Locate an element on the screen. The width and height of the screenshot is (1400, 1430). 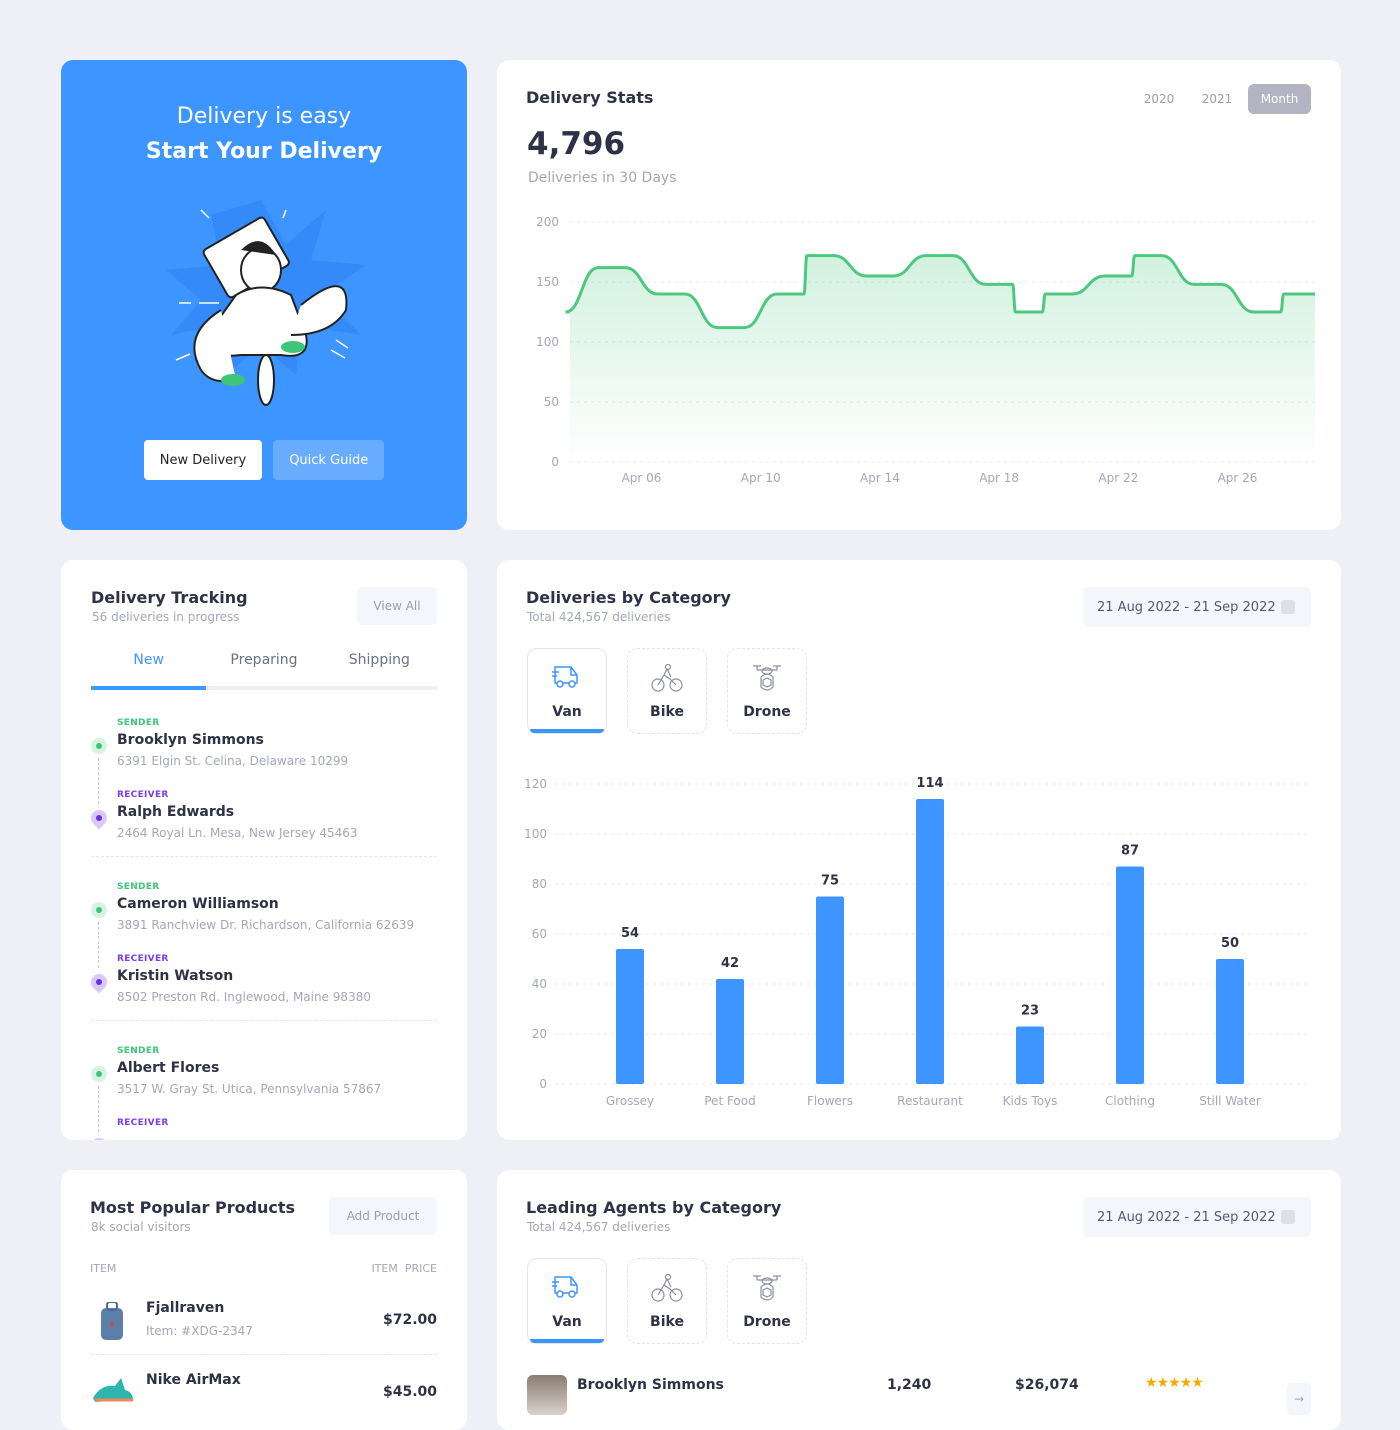
filter-month: Month is located at coordinates (1279, 99).